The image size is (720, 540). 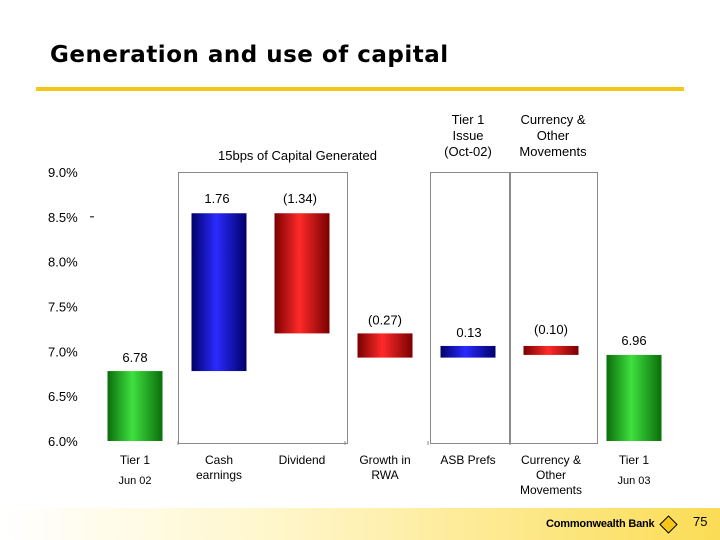 I want to click on x-category-label: Movements, so click(x=551, y=490).